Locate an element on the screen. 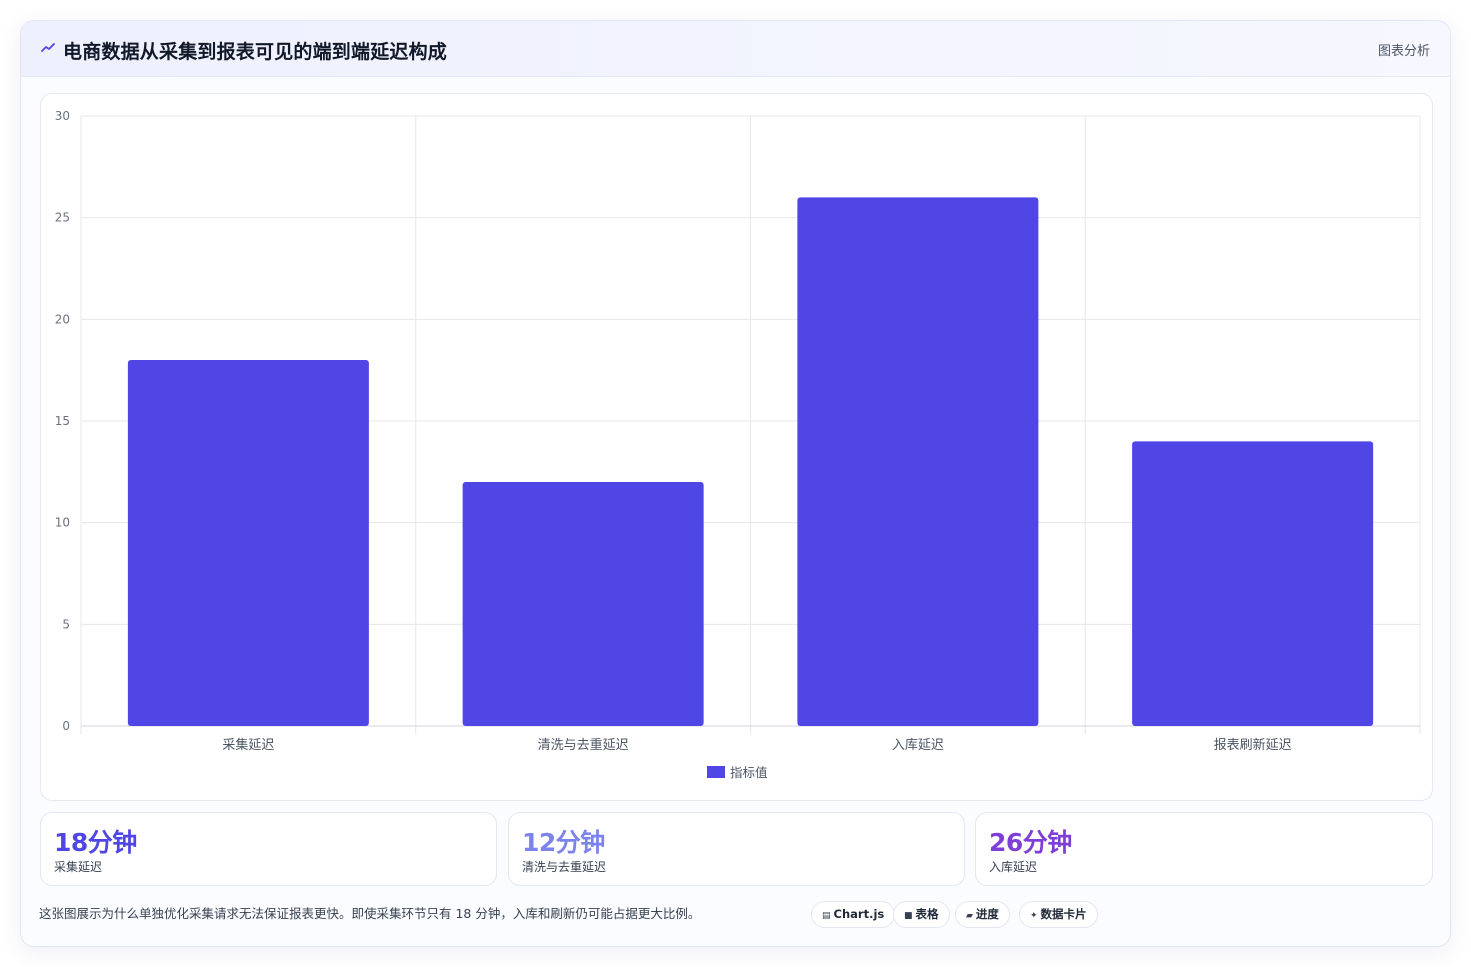 This screenshot has height=967, width=1471. pill-progress: ▰ 进度 is located at coordinates (982, 914).